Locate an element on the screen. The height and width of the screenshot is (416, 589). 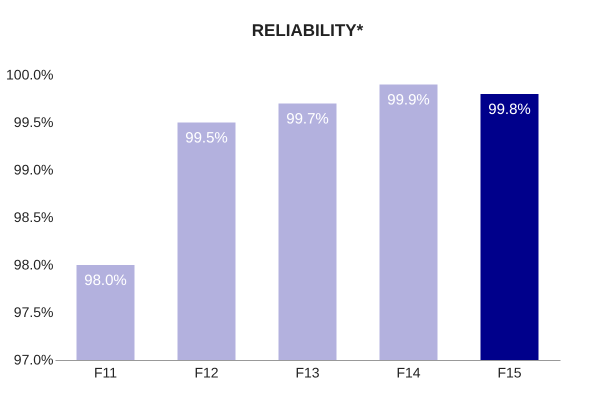
y-tick-label: 100.0% is located at coordinates (30, 74).